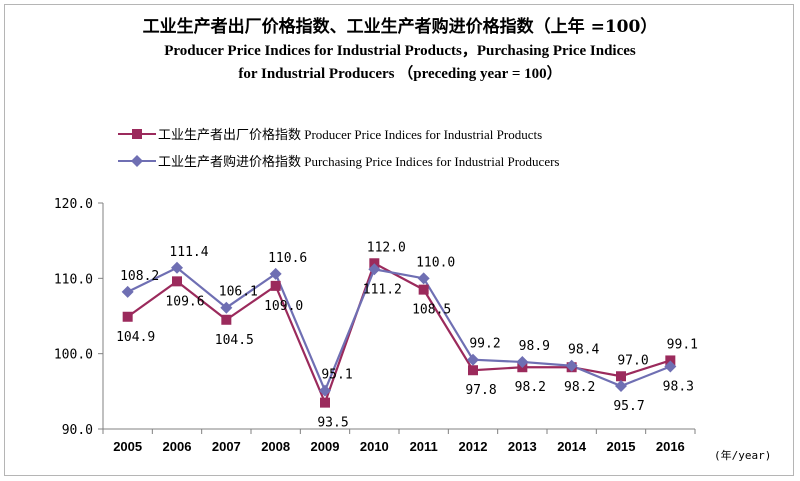 Image resolution: width=800 pixels, height=481 pixels. I want to click on x-tick-label: 2015, so click(621, 446).